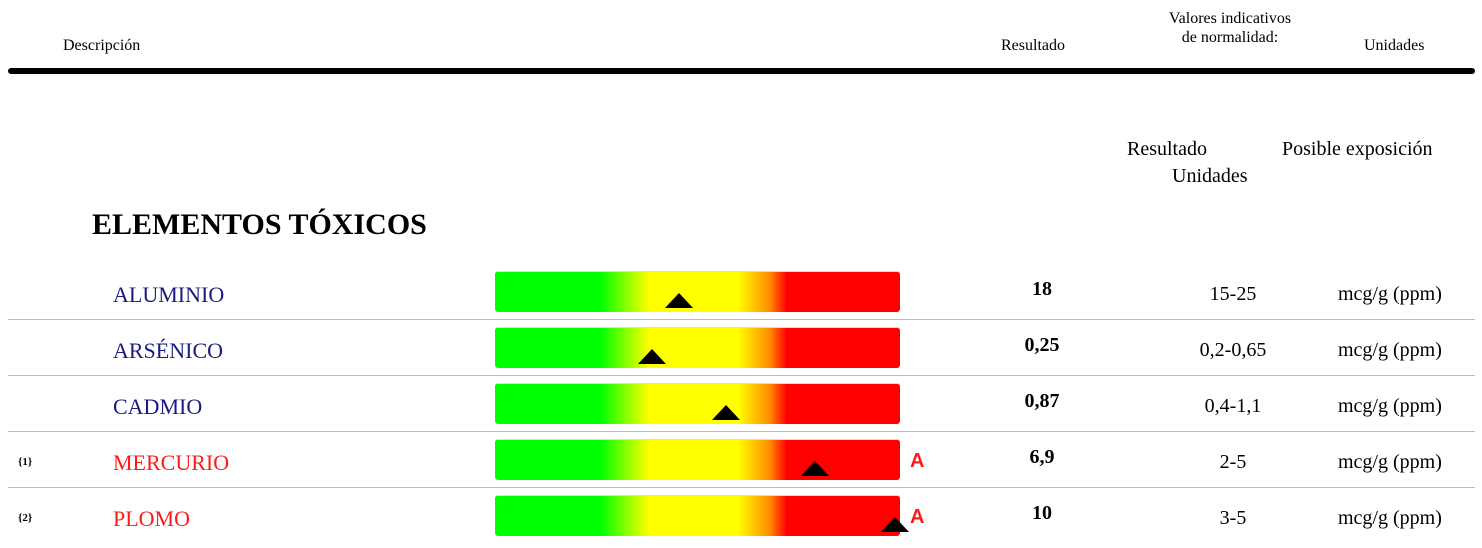 The width and height of the screenshot is (1482, 548). What do you see at coordinates (1233, 518) in the screenshot?
I see `range: 3-5` at bounding box center [1233, 518].